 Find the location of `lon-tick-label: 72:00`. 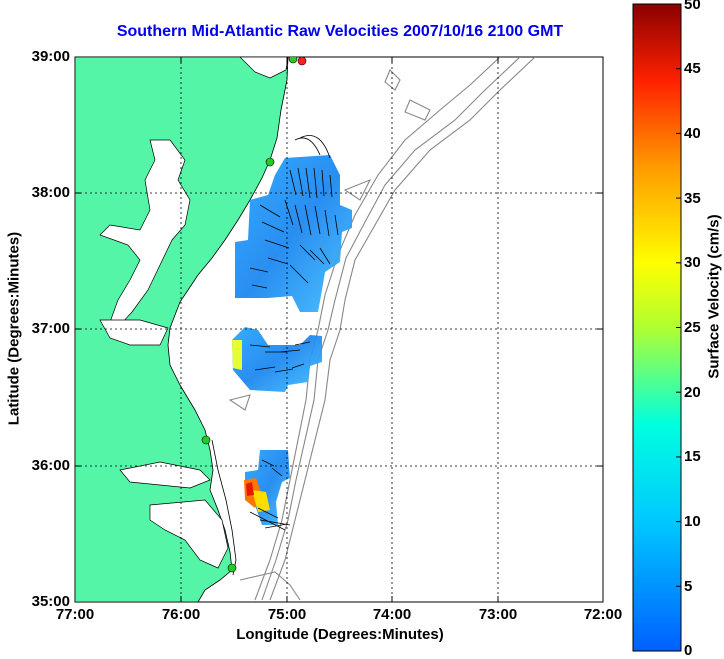

lon-tick-label: 72:00 is located at coordinates (603, 614).